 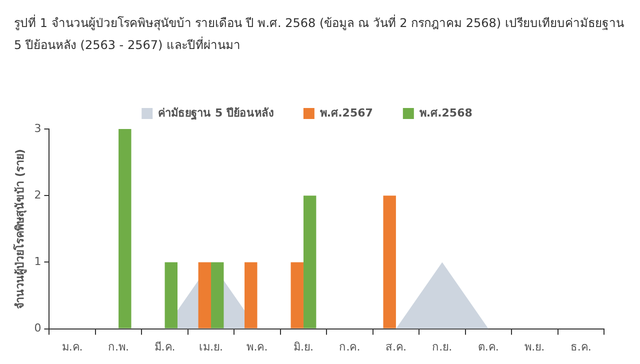 I want to click on legend-label: ค่ามัธยฐาน 5 ปีย้อนหลัง, so click(x=216, y=113).